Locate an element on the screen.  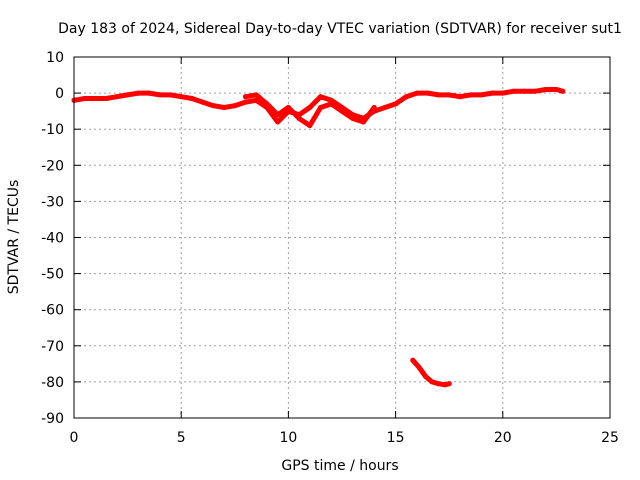
x-tick-label: 25 is located at coordinates (610, 438).